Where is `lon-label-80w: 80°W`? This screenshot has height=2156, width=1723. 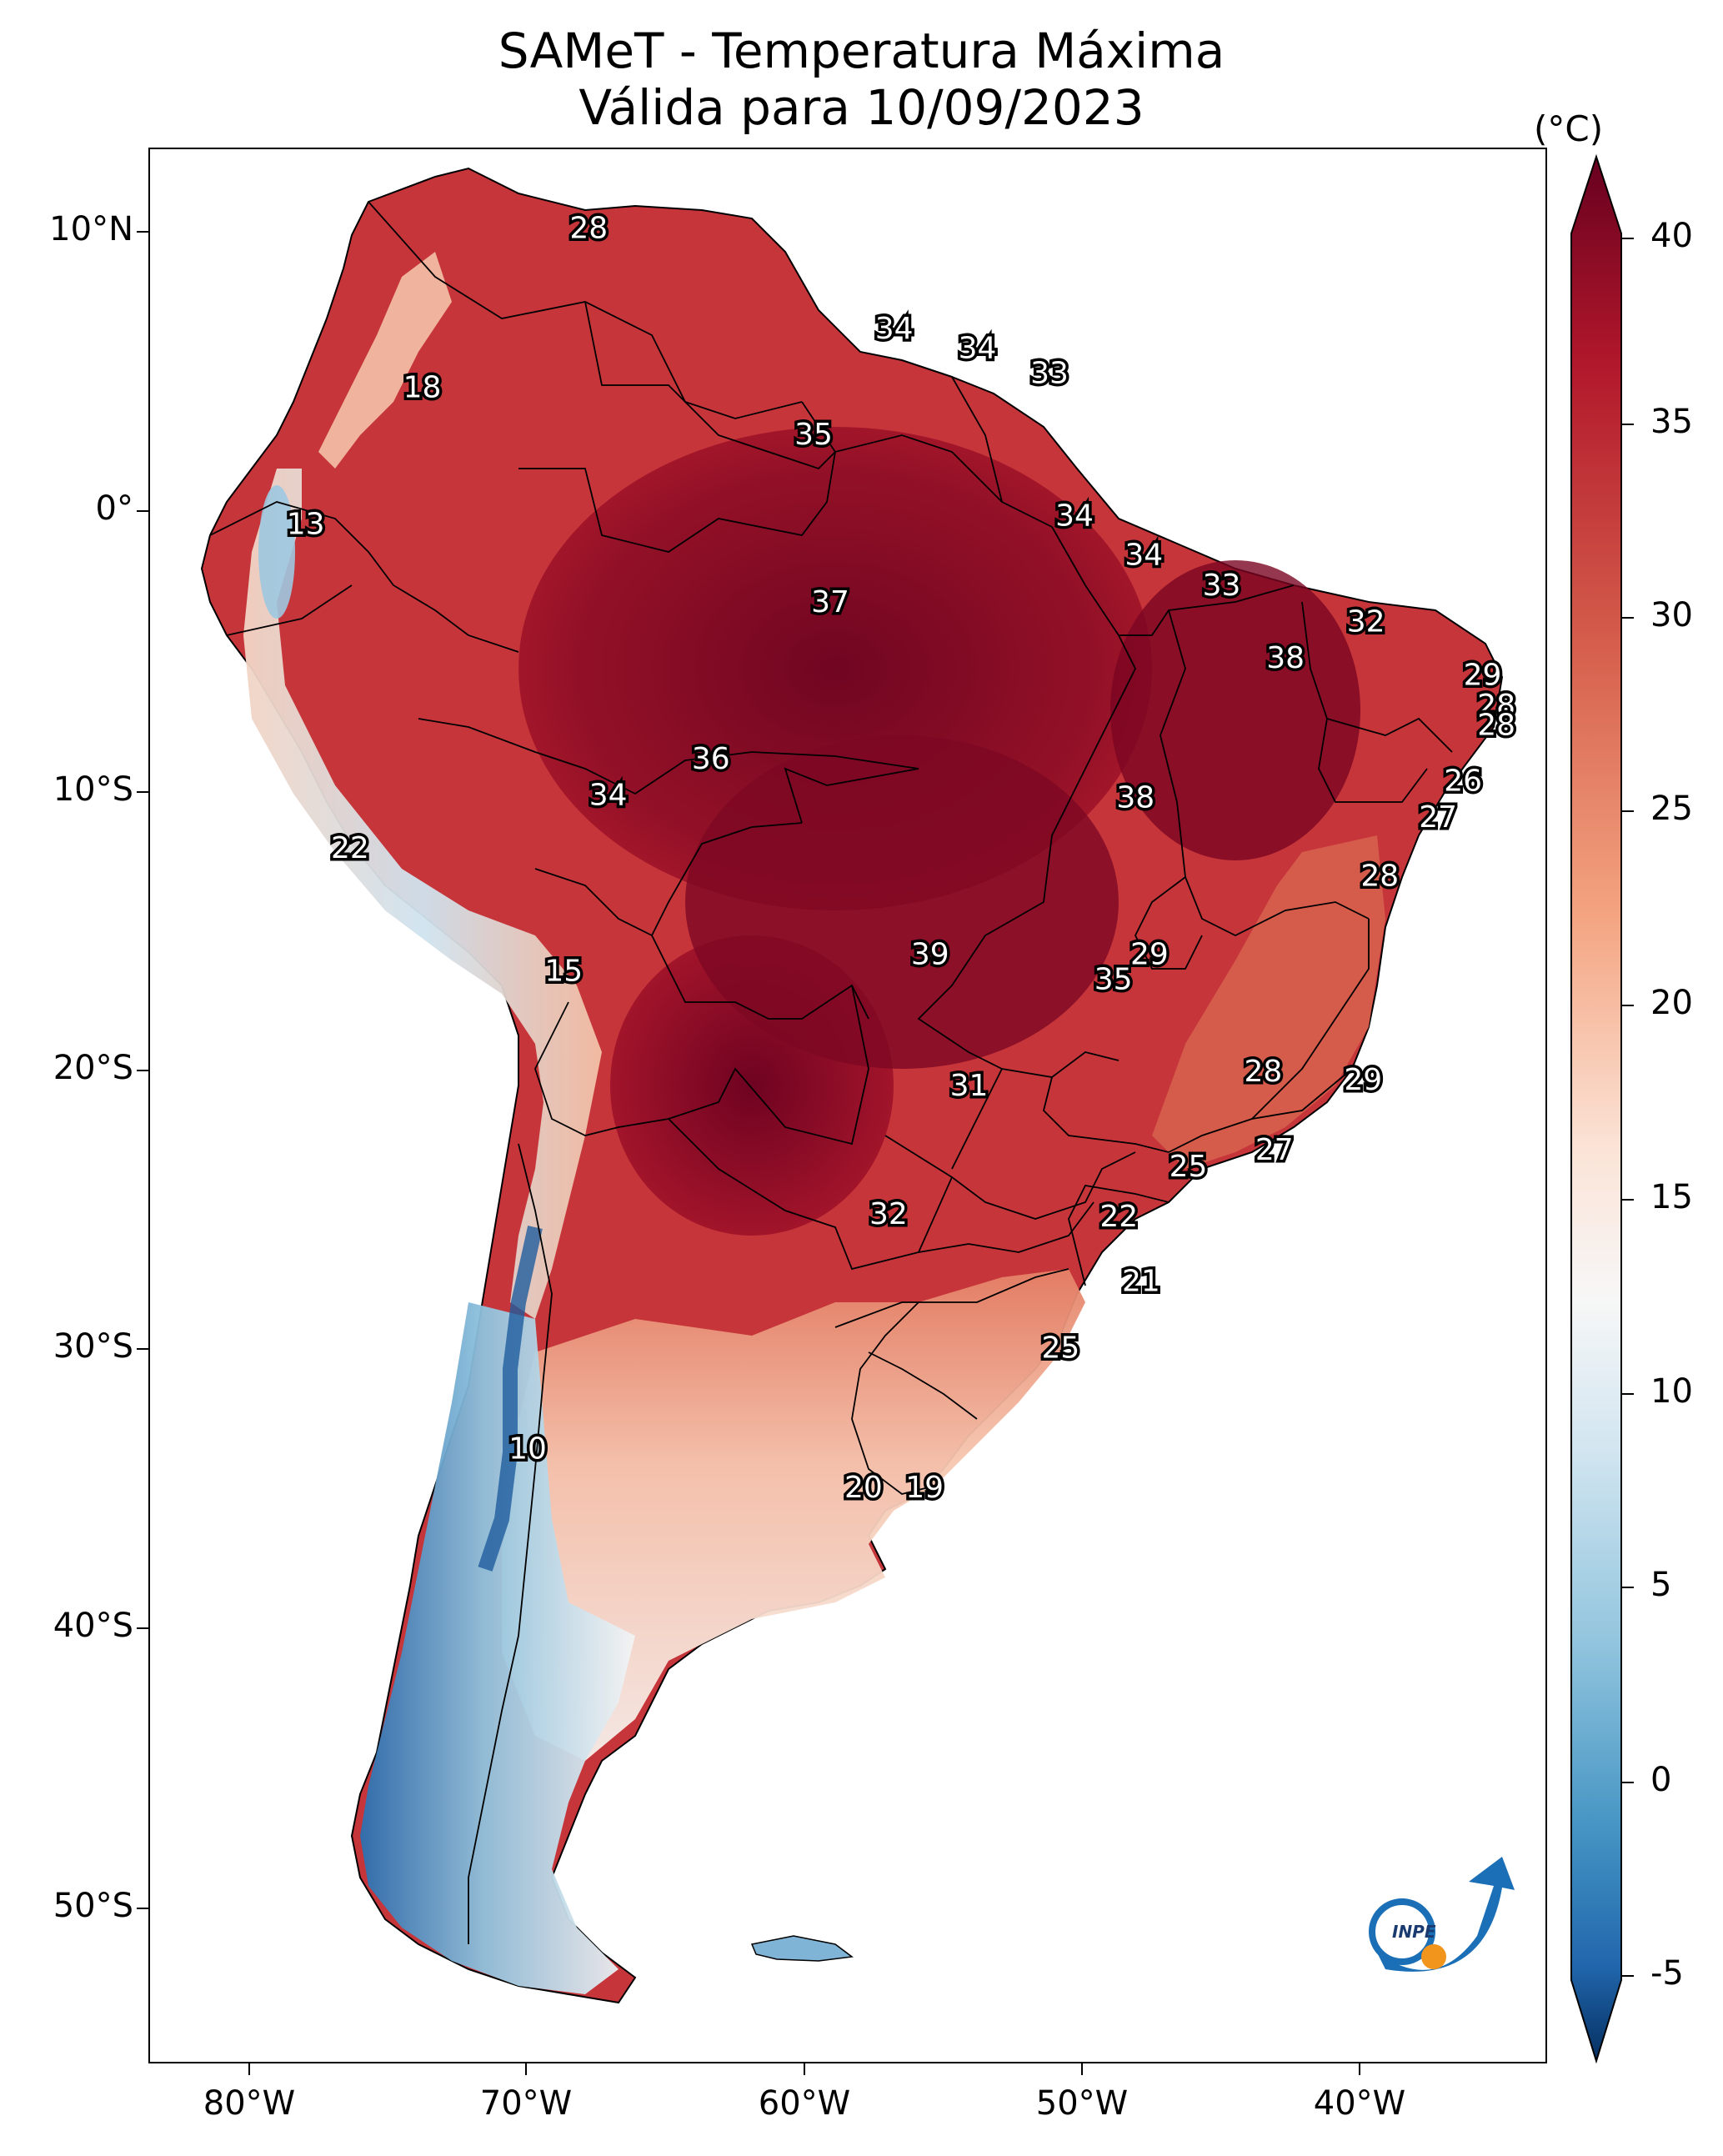
lon-label-80w: 80°W is located at coordinates (250, 2103).